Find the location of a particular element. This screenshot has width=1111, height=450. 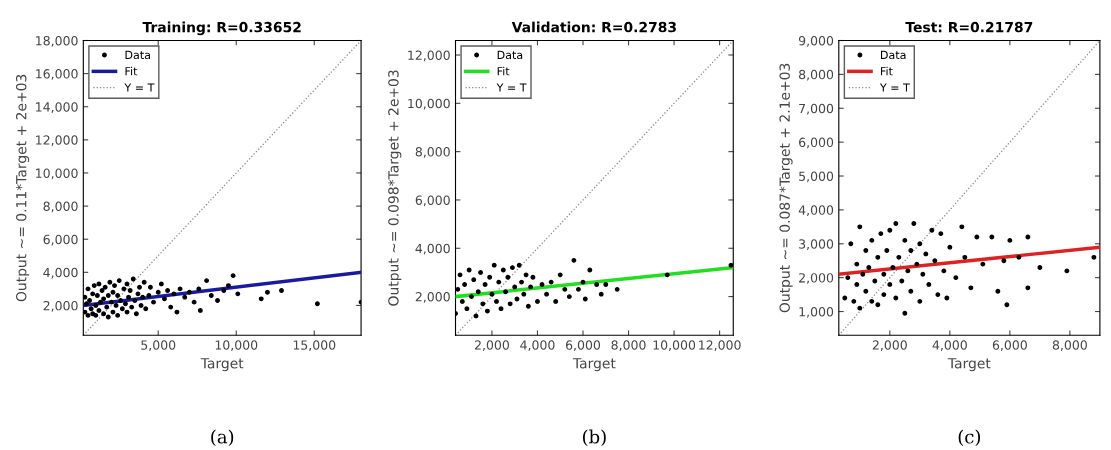

y-axis-title: Output ~= 0.098*Target + 2e+03 is located at coordinates (395, 188).